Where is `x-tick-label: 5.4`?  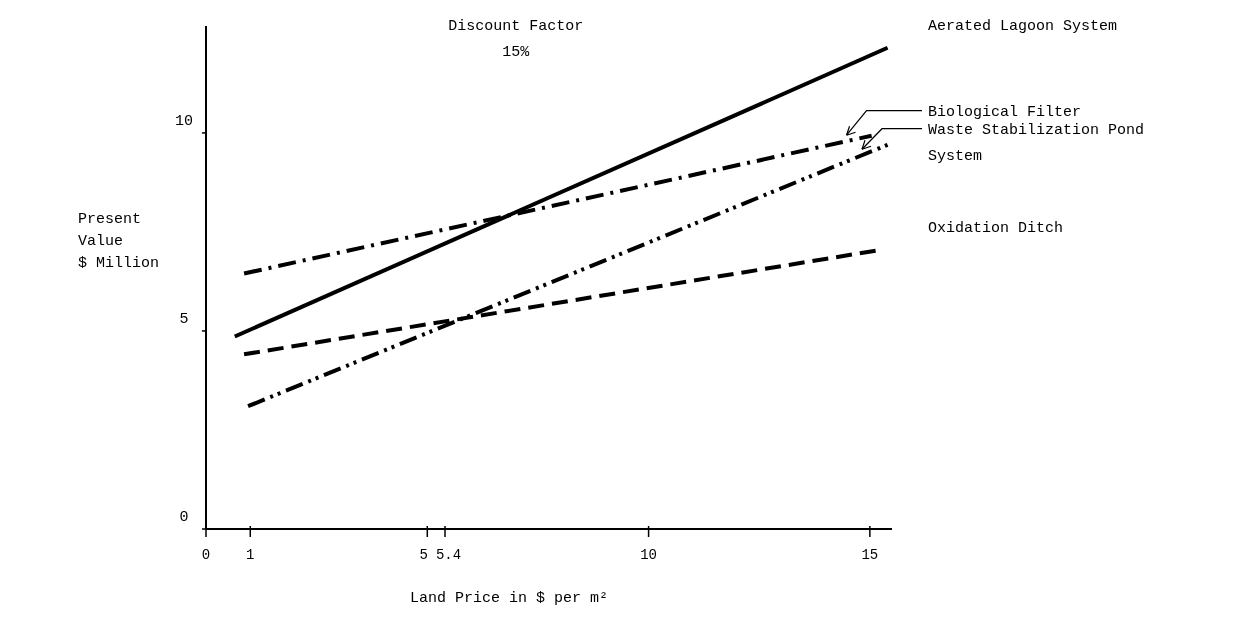 x-tick-label: 5.4 is located at coordinates (448, 555).